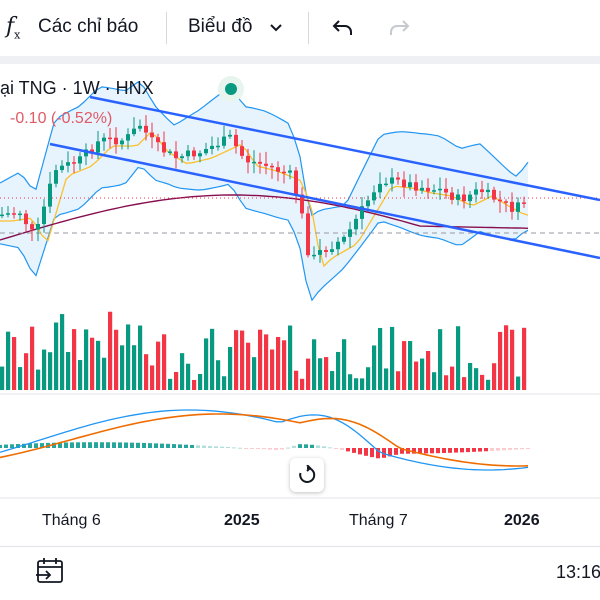 The width and height of the screenshot is (600, 600). I want to click on x-axis-label: Tháng 7, so click(378, 520).